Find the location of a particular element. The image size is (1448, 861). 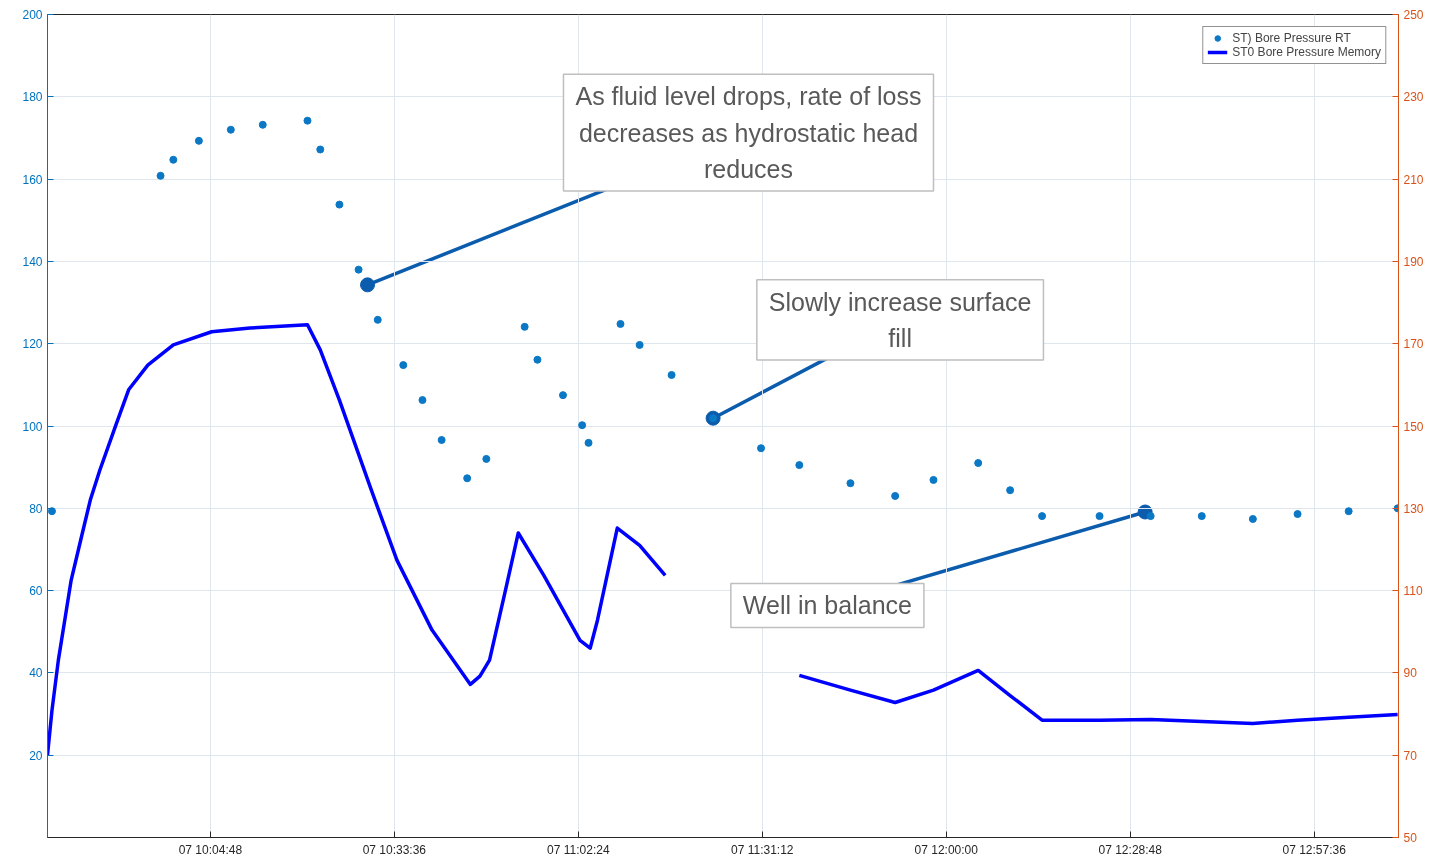

y-tick-label: 160 is located at coordinates (32, 179).